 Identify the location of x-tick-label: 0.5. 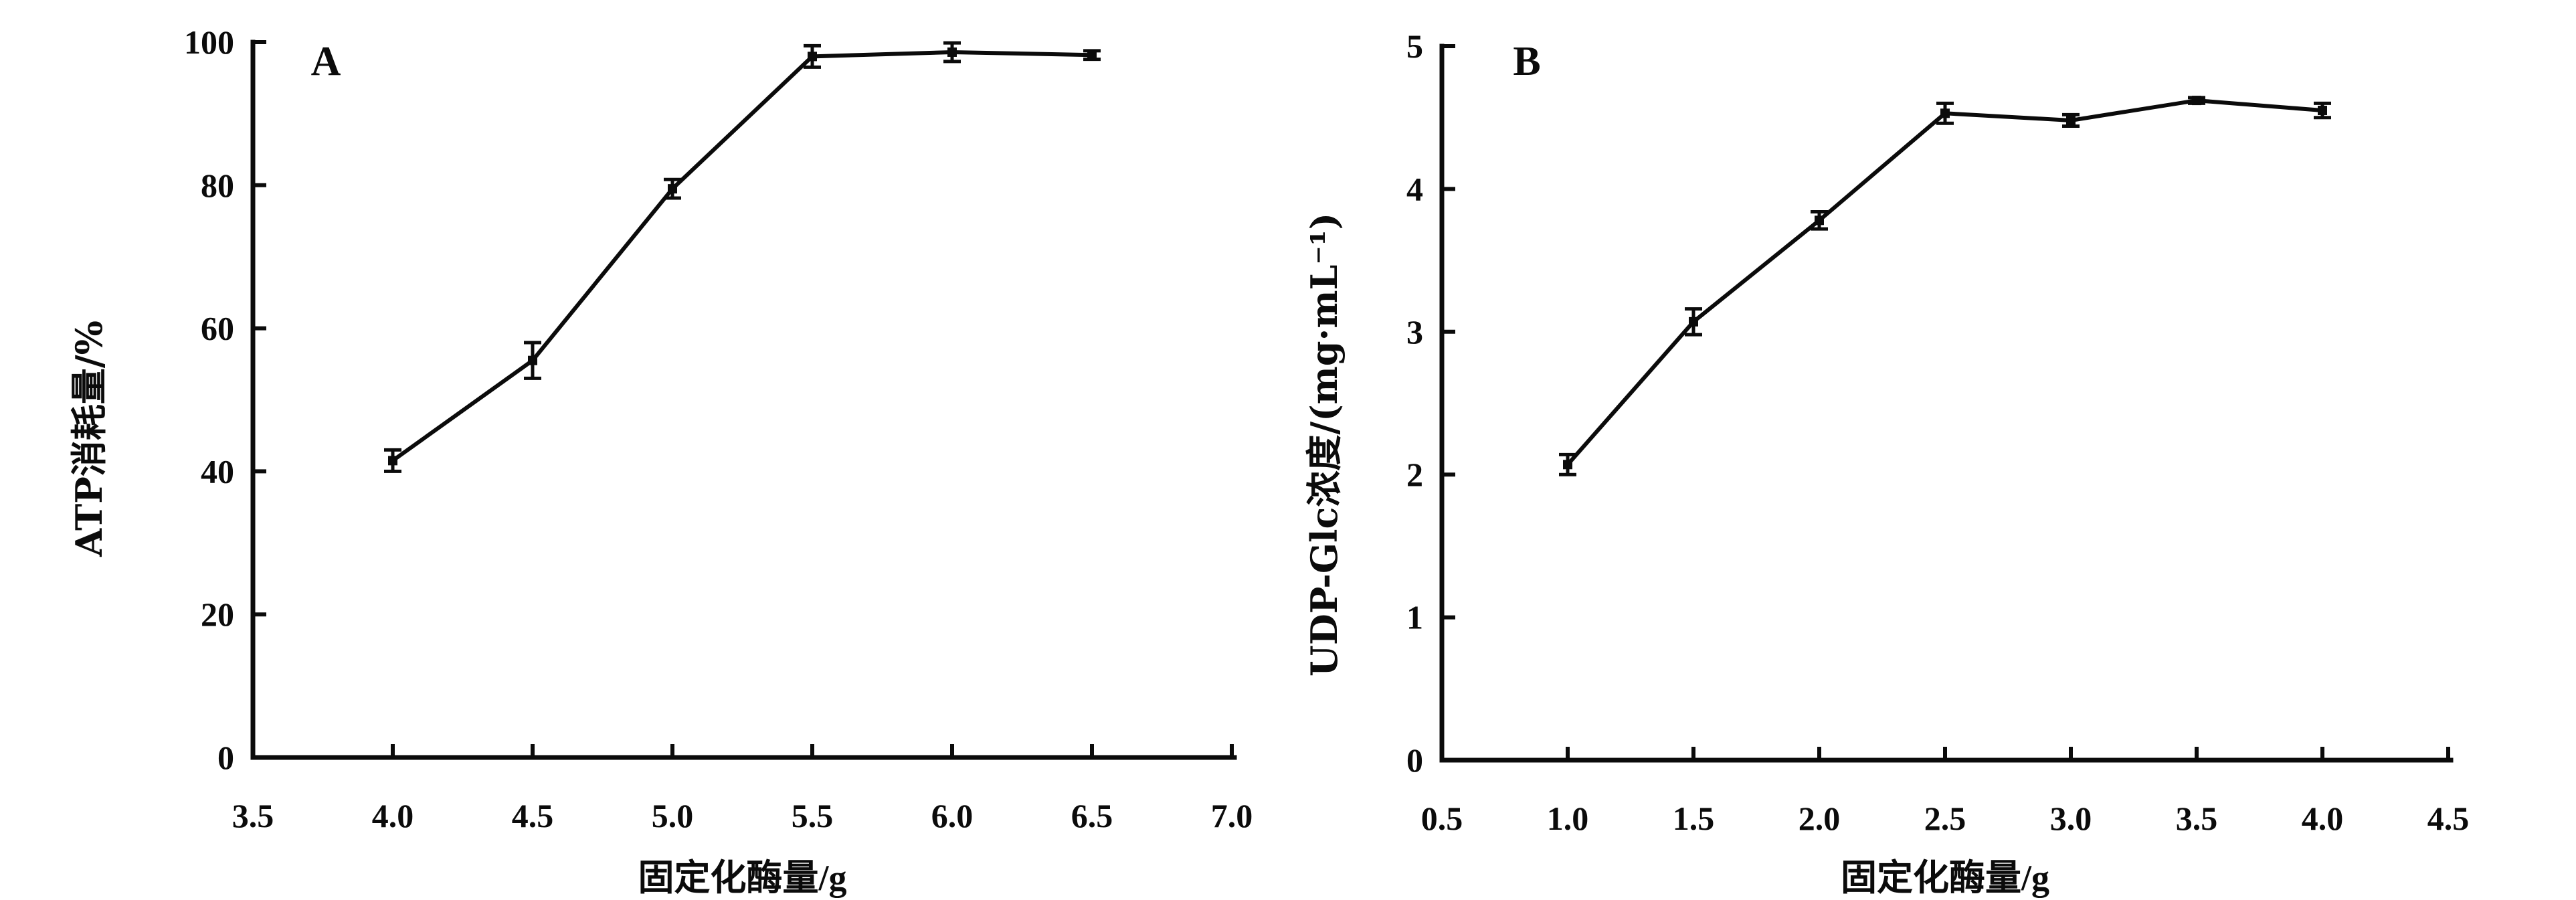
(1442, 819).